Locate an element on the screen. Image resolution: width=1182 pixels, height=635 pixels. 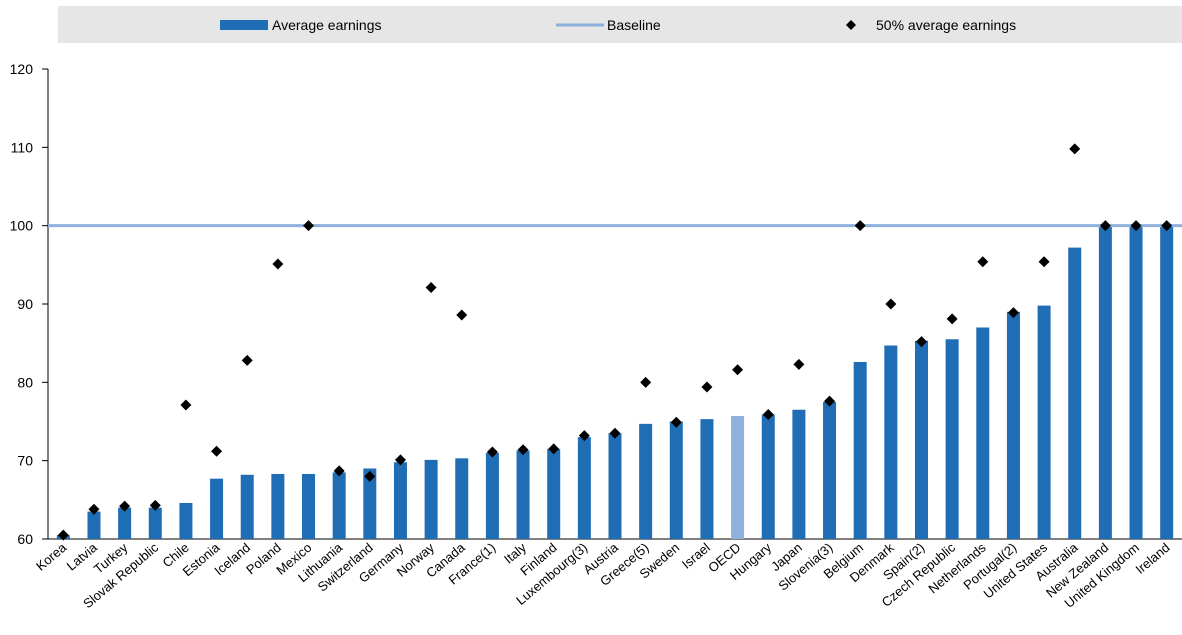
marker-lithuania is located at coordinates (339, 471).